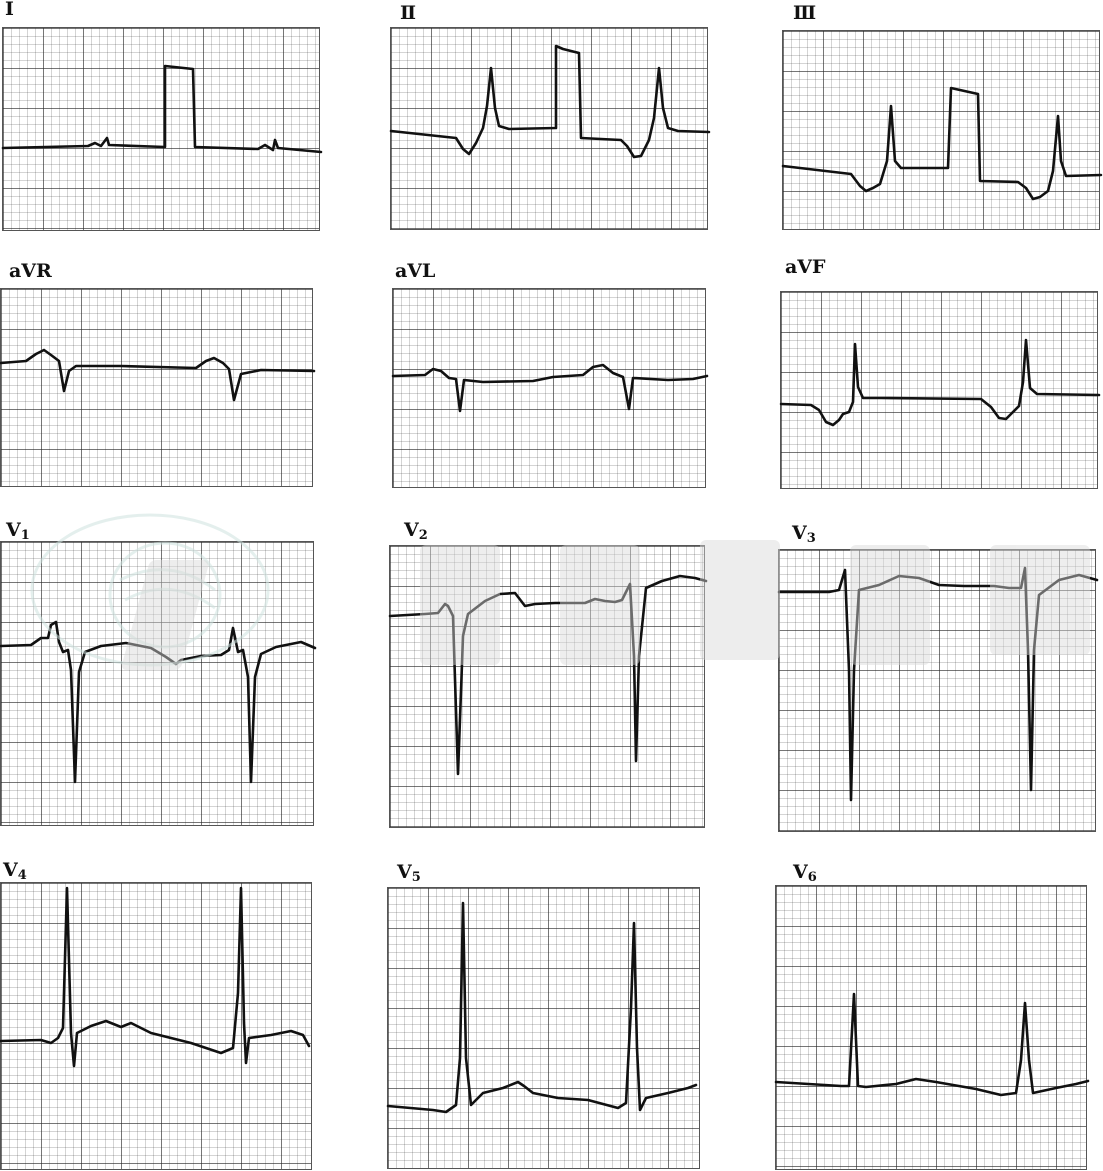  I want to click on ecg-strip-V6, so click(932, 1027).